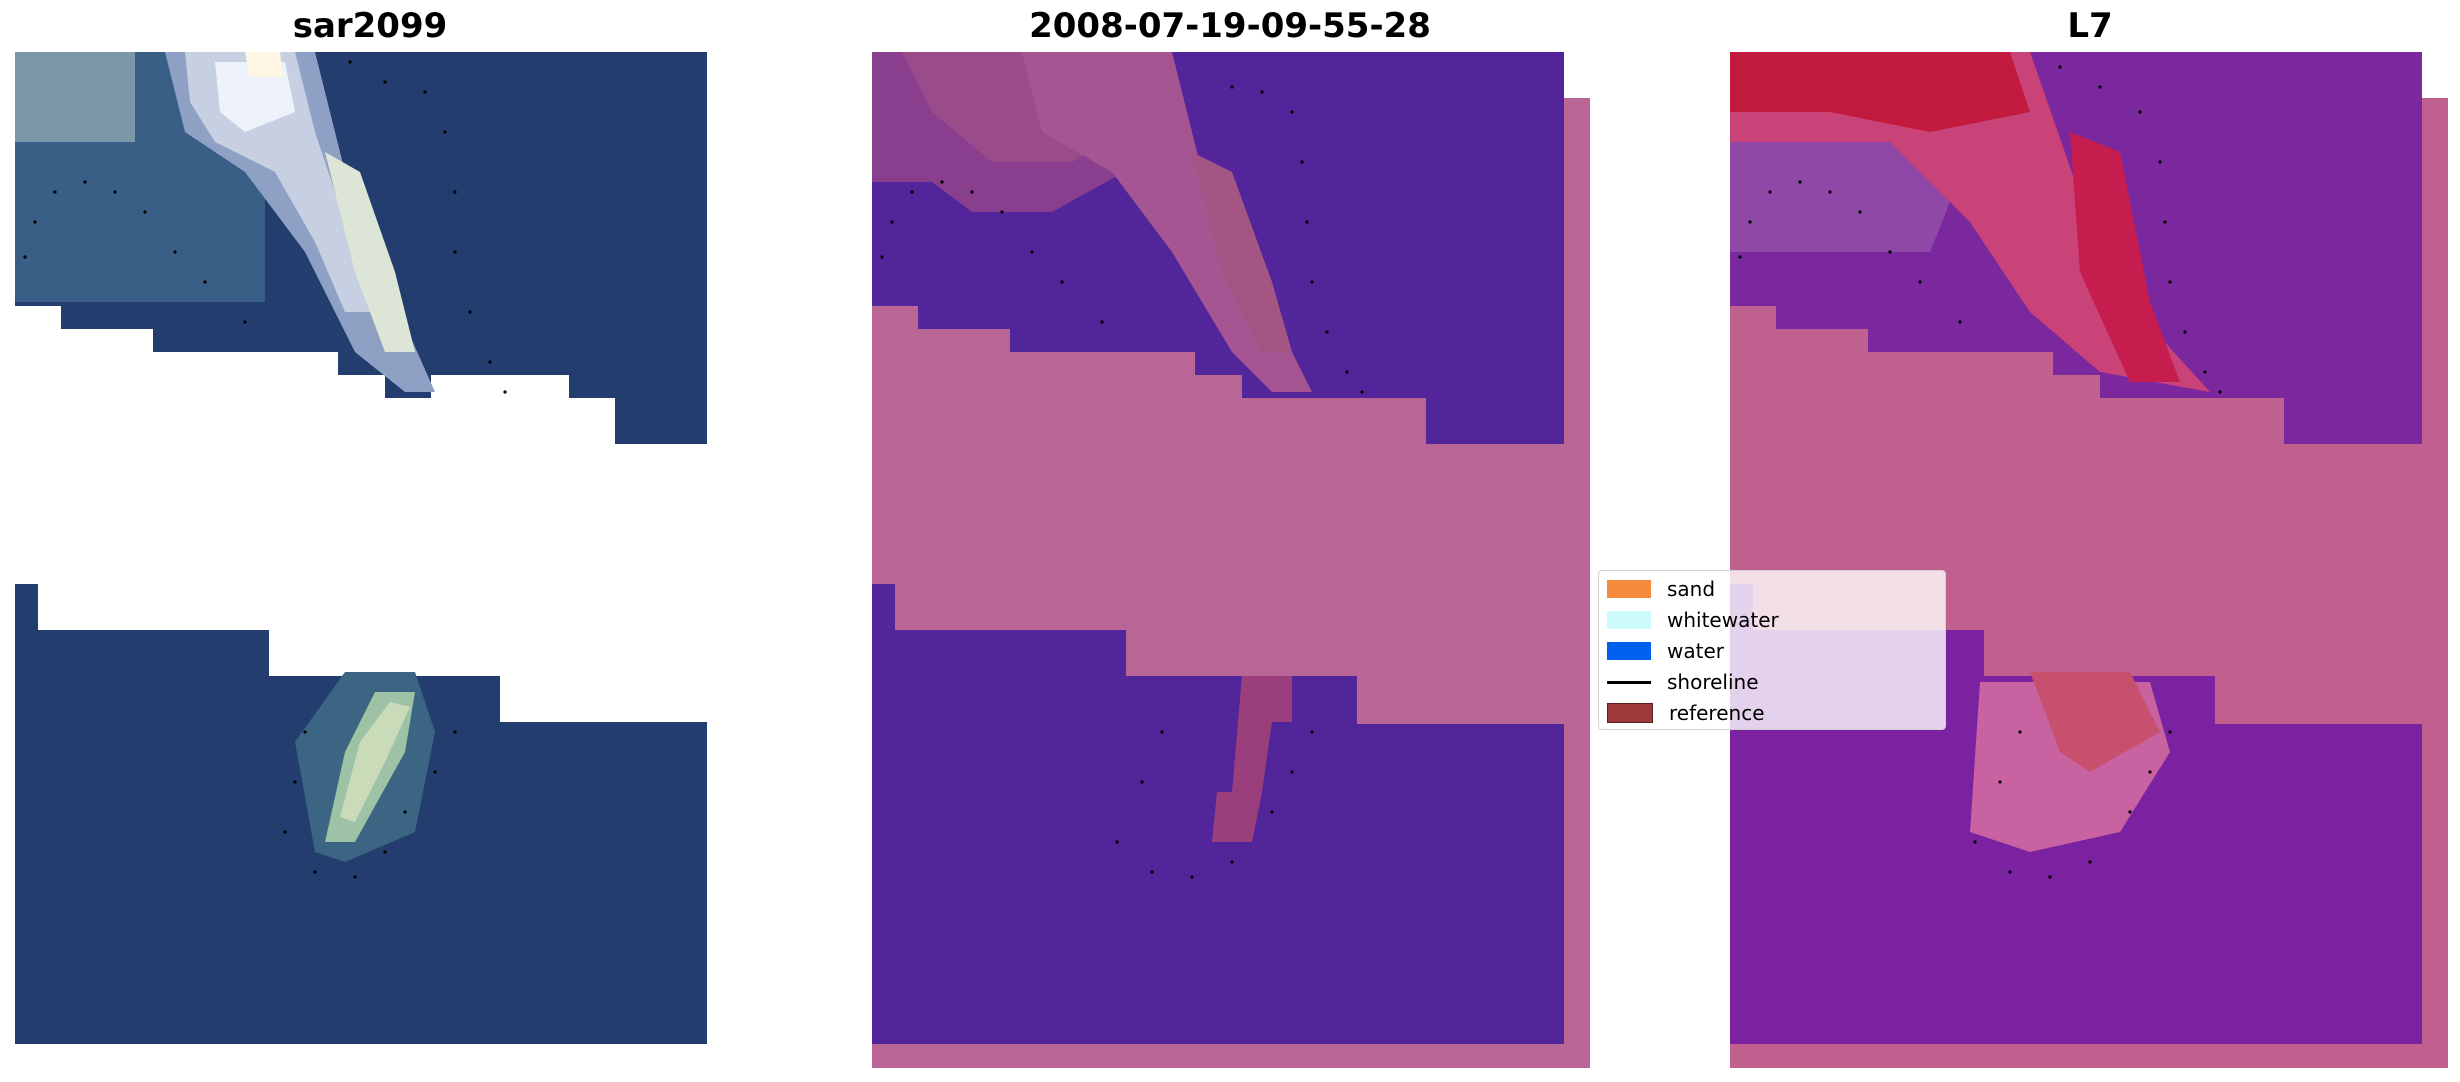  Describe the element at coordinates (1691, 589) in the screenshot. I see `legend-label-sand: sand` at that location.